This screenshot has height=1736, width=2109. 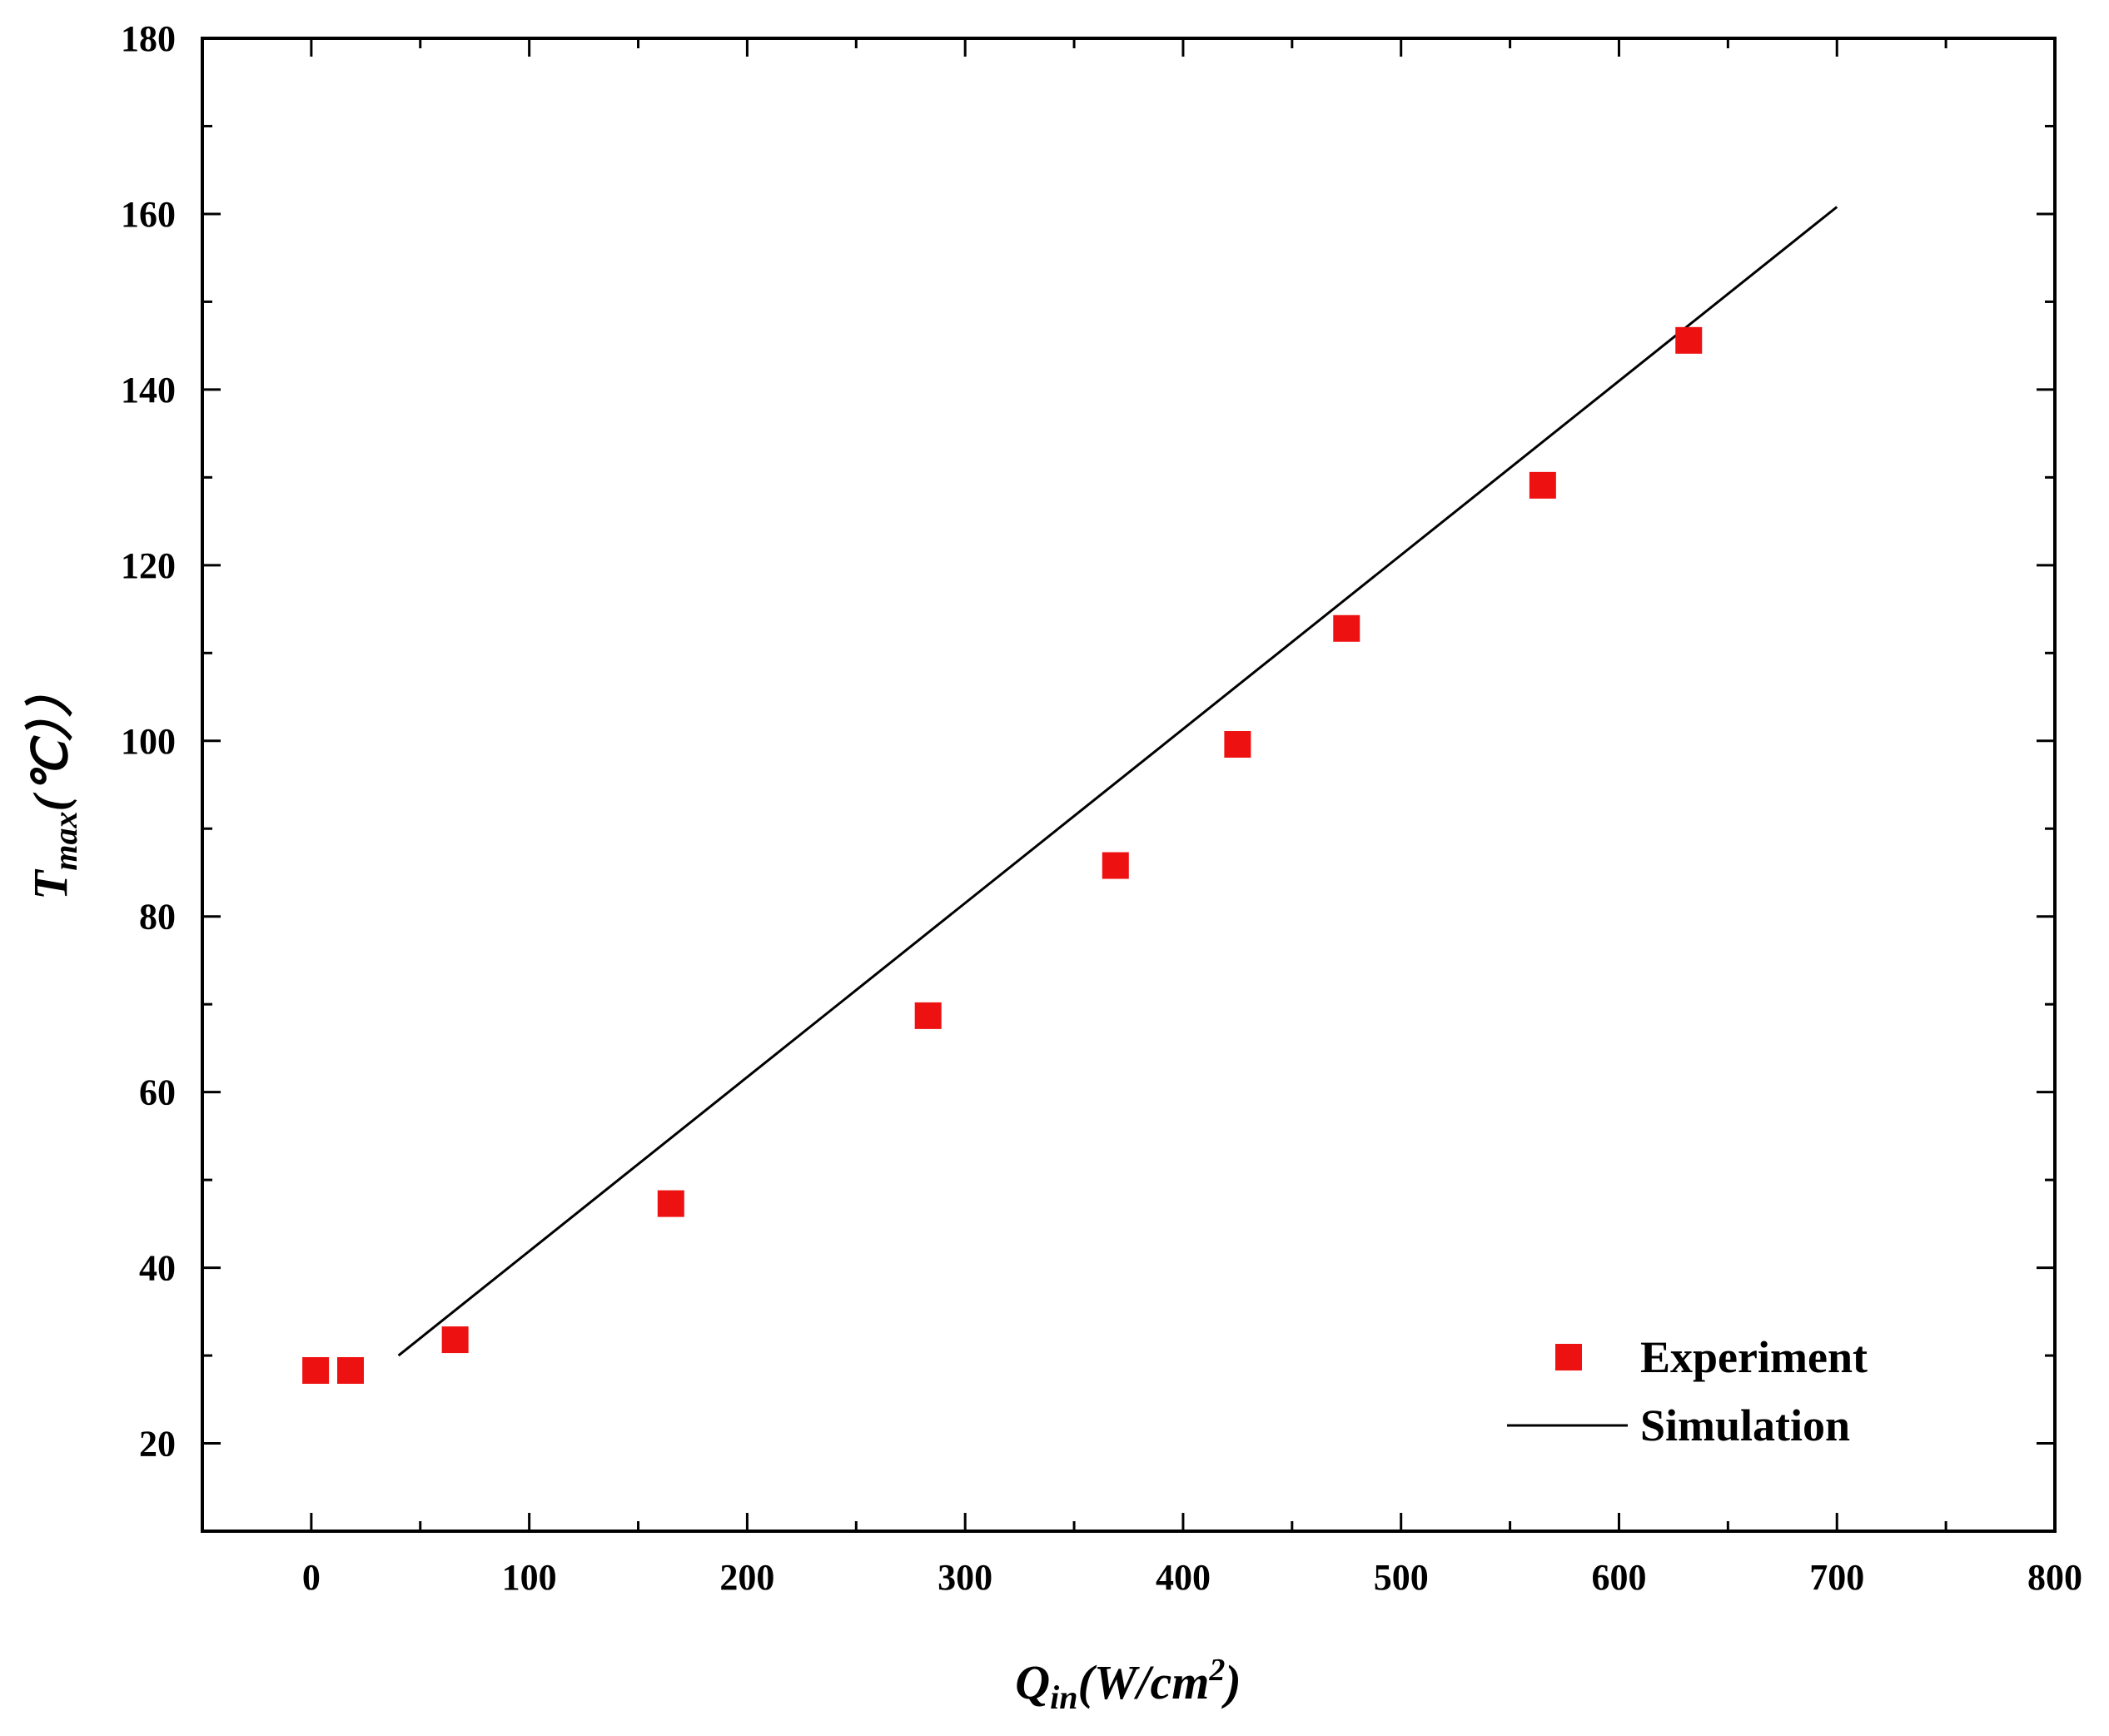 I want to click on x-axis-title-sub: in, so click(x=1063, y=1697).